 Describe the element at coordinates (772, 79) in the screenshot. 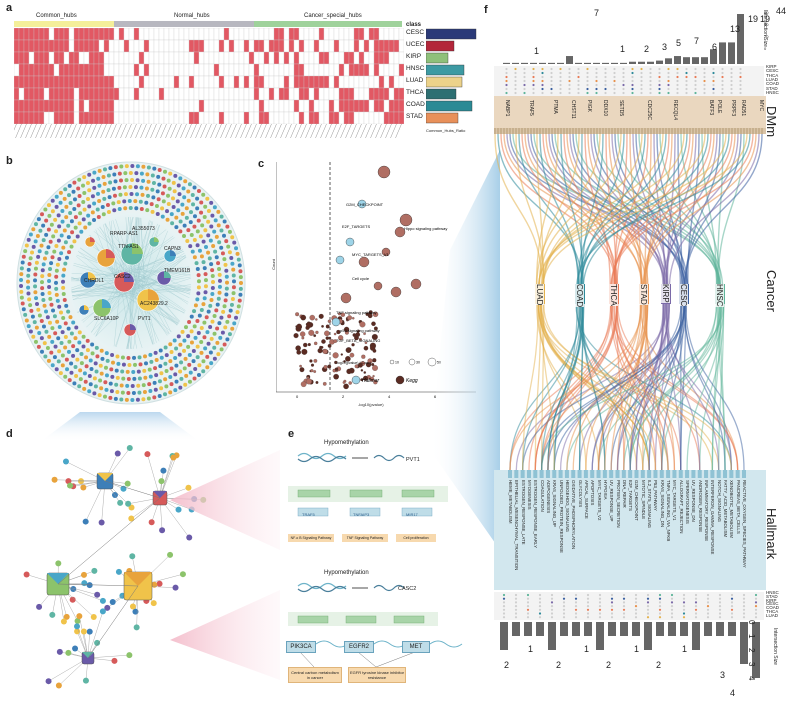

I see `top-set-label-luad: LUAD` at that location.